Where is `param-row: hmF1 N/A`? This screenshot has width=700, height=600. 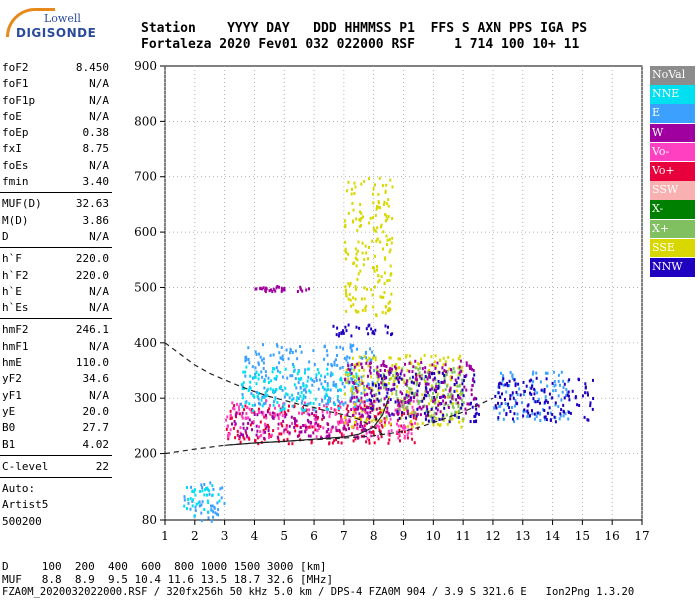 param-row: hmF1 N/A is located at coordinates (56, 347).